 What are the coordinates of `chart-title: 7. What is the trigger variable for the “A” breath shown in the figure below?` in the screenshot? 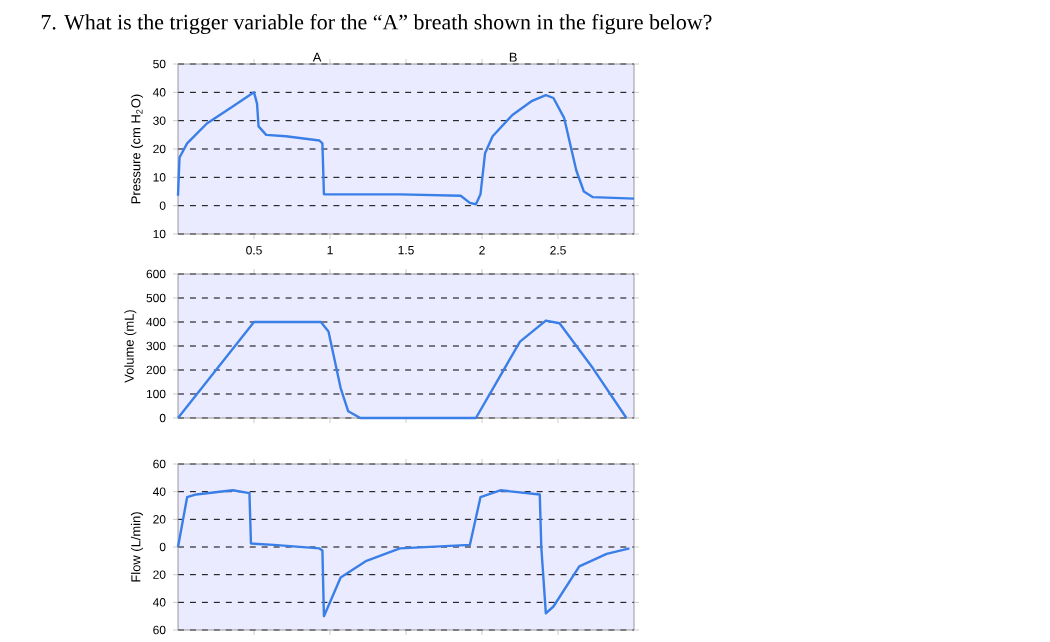 It's located at (376, 24).